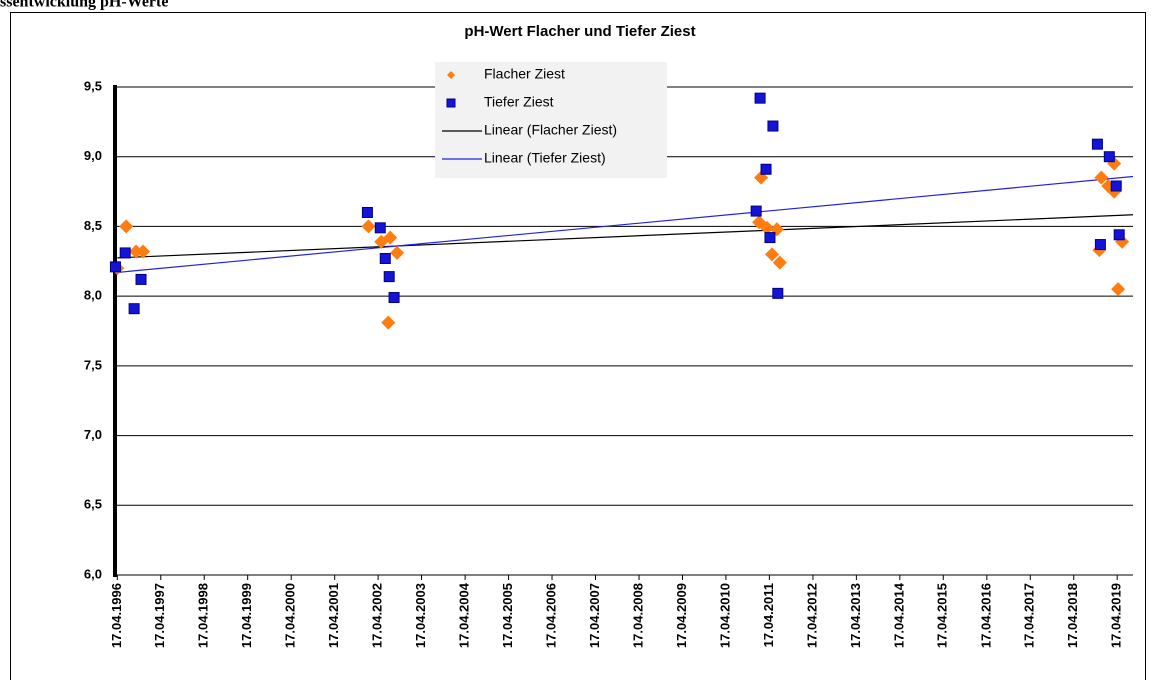 This screenshot has width=1156, height=680. I want to click on y-tick-label: 7,0, so click(93, 434).